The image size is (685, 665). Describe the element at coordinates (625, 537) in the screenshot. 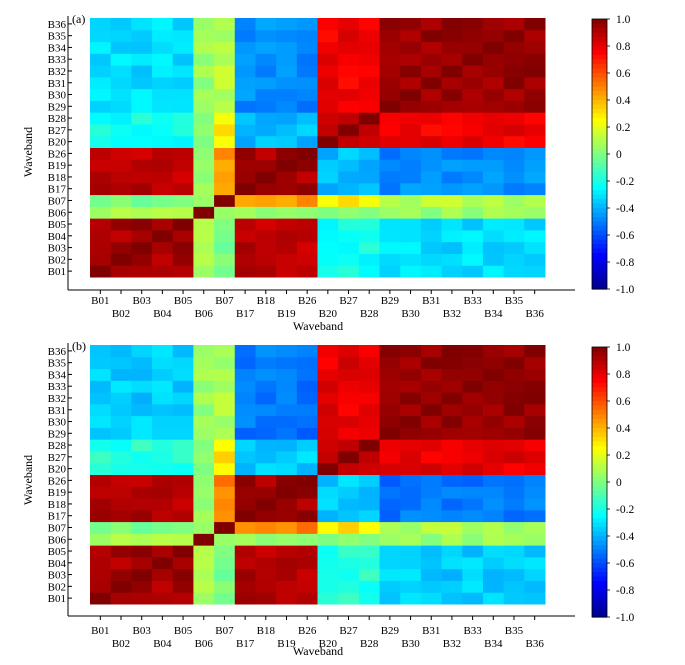

I see `colorbar-tick-label: -0.4` at that location.